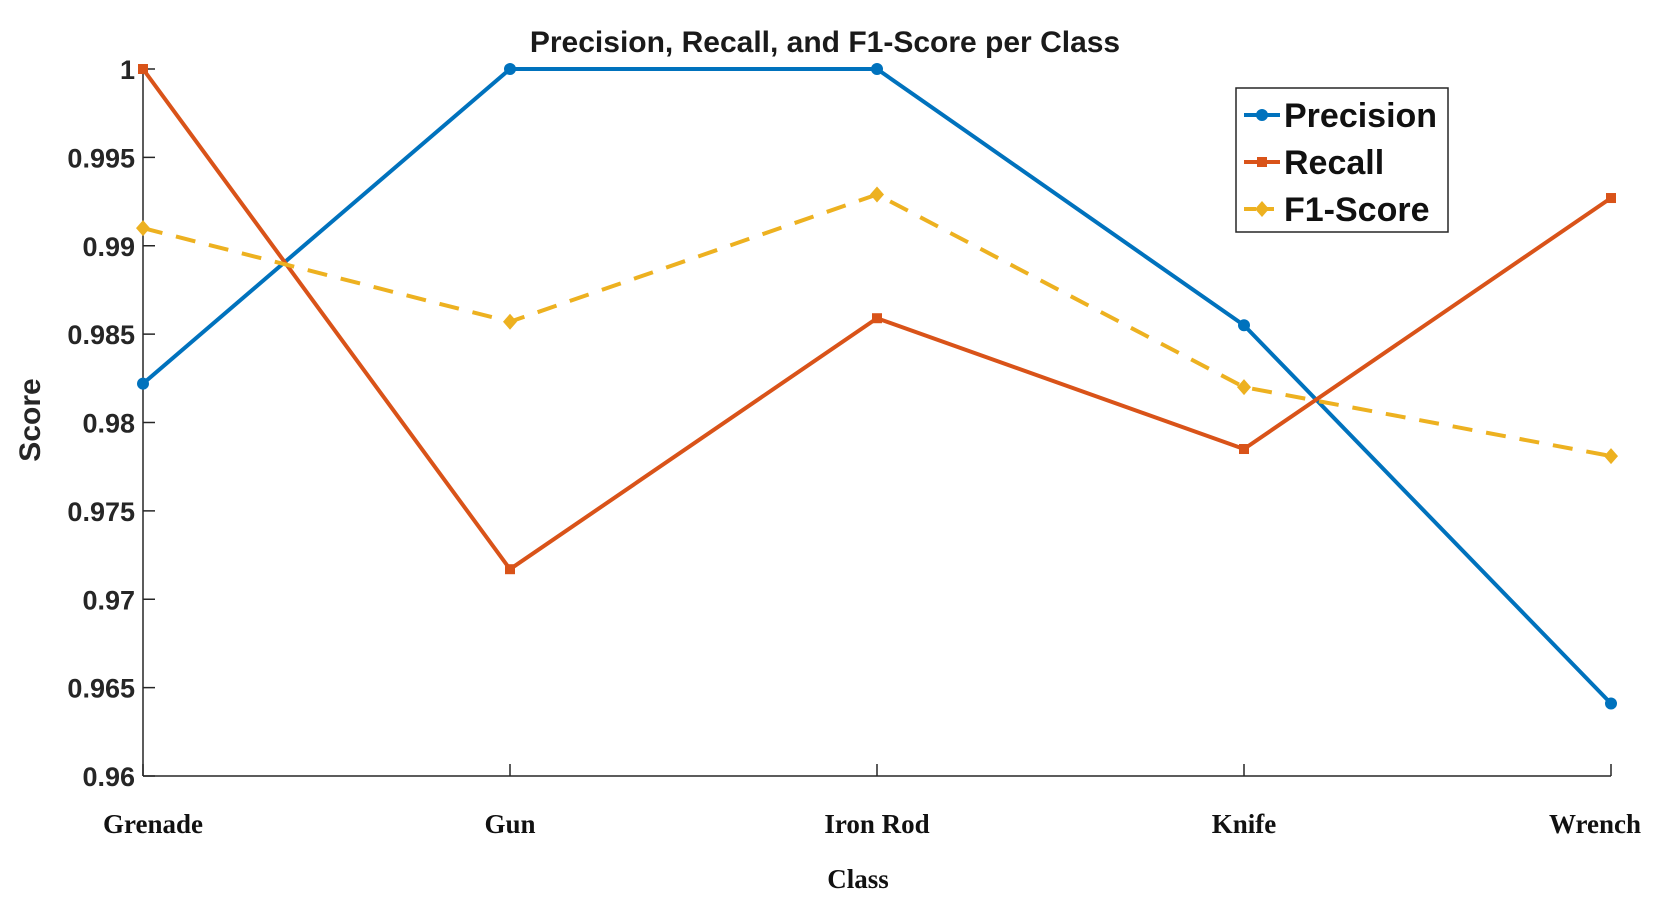  Describe the element at coordinates (1262, 209) in the screenshot. I see `legend-marker-f1-score` at that location.